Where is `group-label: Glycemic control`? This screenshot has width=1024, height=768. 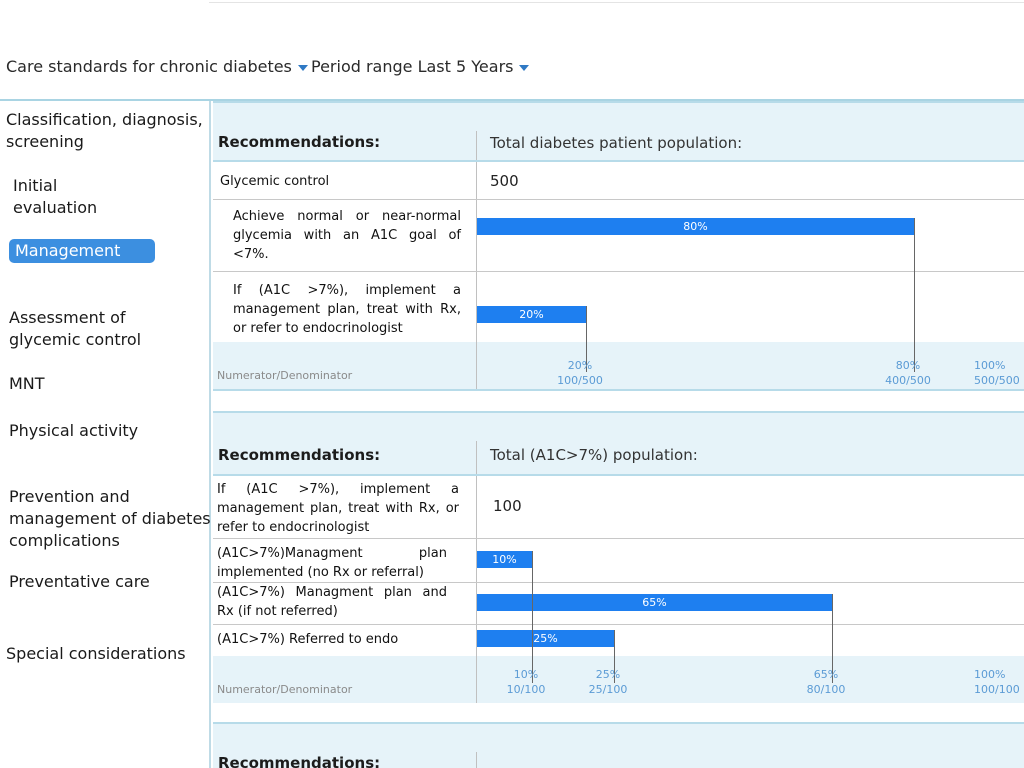
group-label: Glycemic control is located at coordinates (275, 181).